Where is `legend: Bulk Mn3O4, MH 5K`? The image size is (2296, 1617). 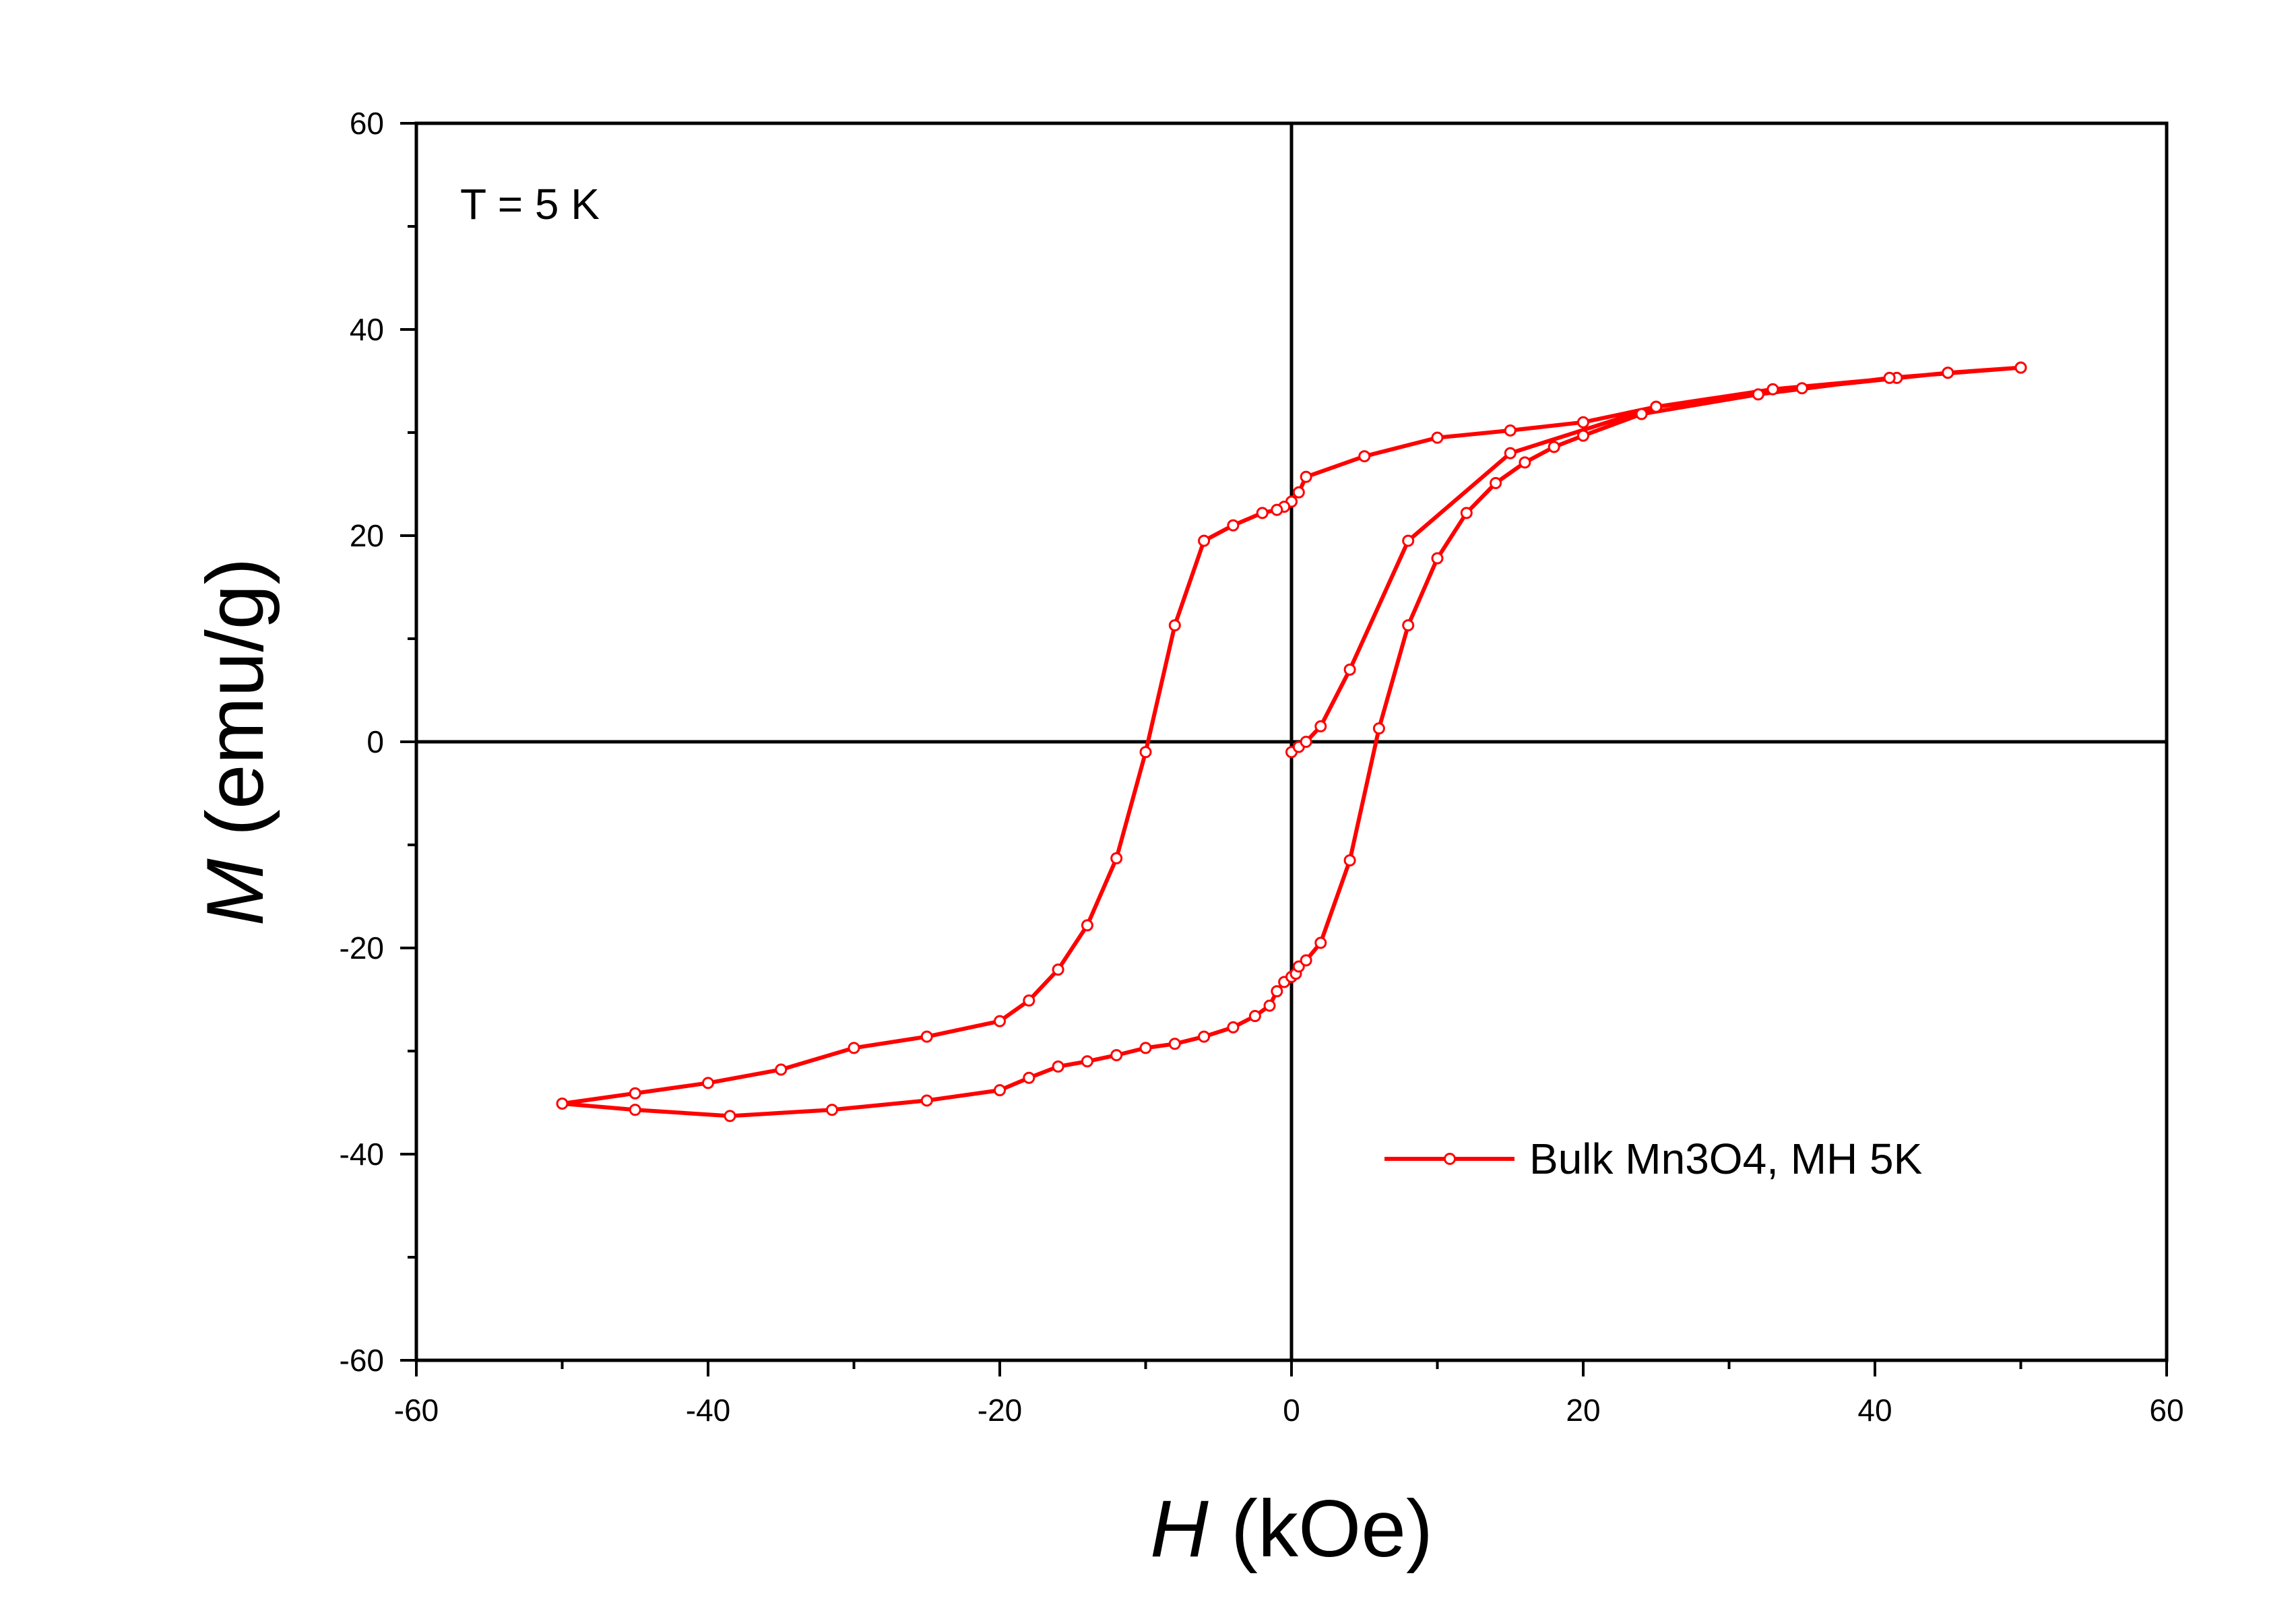 legend: Bulk Mn3O4, MH 5K is located at coordinates (1653, 1159).